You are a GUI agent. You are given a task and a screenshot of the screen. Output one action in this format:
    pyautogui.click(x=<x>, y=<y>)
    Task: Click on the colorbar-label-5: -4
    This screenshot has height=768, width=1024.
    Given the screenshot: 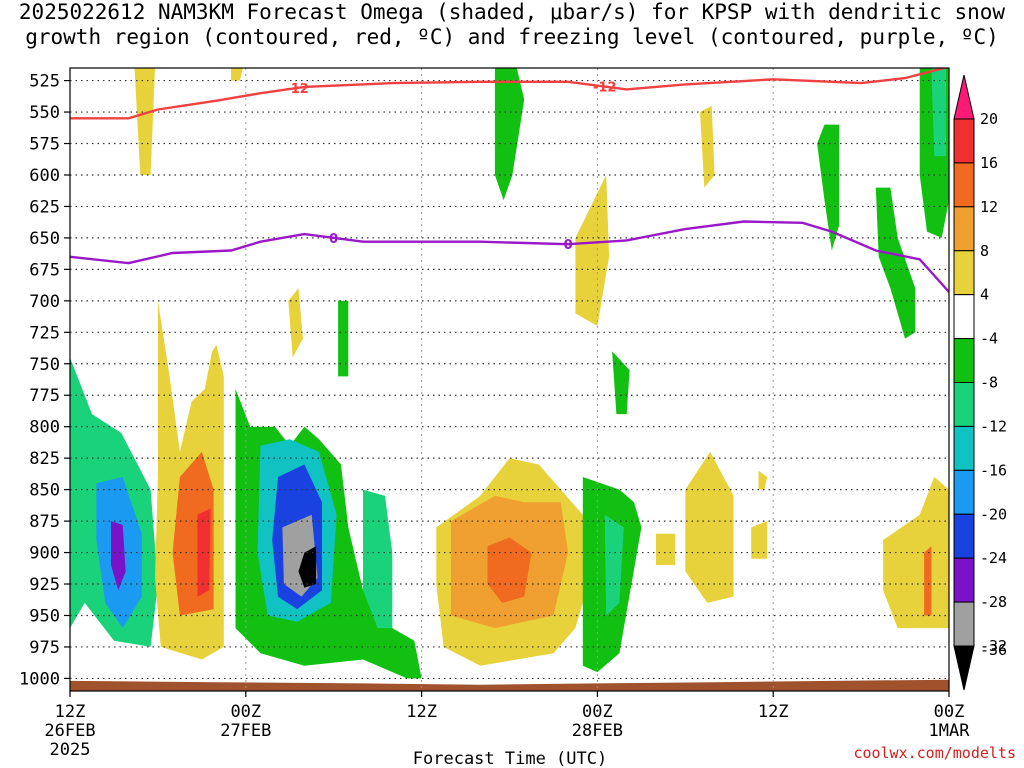 What is the action you would take?
    pyautogui.click(x=989, y=339)
    